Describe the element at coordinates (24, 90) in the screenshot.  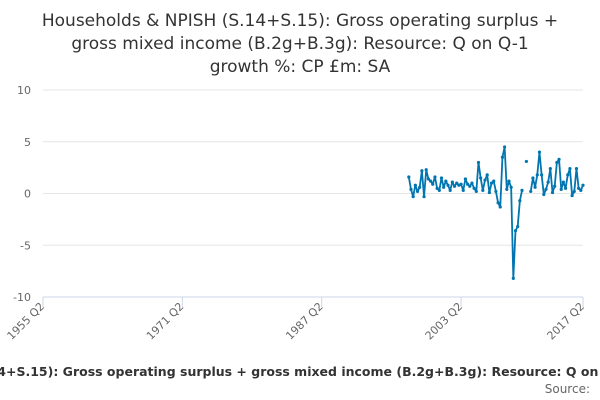
I see `y-tick-label: 10` at that location.